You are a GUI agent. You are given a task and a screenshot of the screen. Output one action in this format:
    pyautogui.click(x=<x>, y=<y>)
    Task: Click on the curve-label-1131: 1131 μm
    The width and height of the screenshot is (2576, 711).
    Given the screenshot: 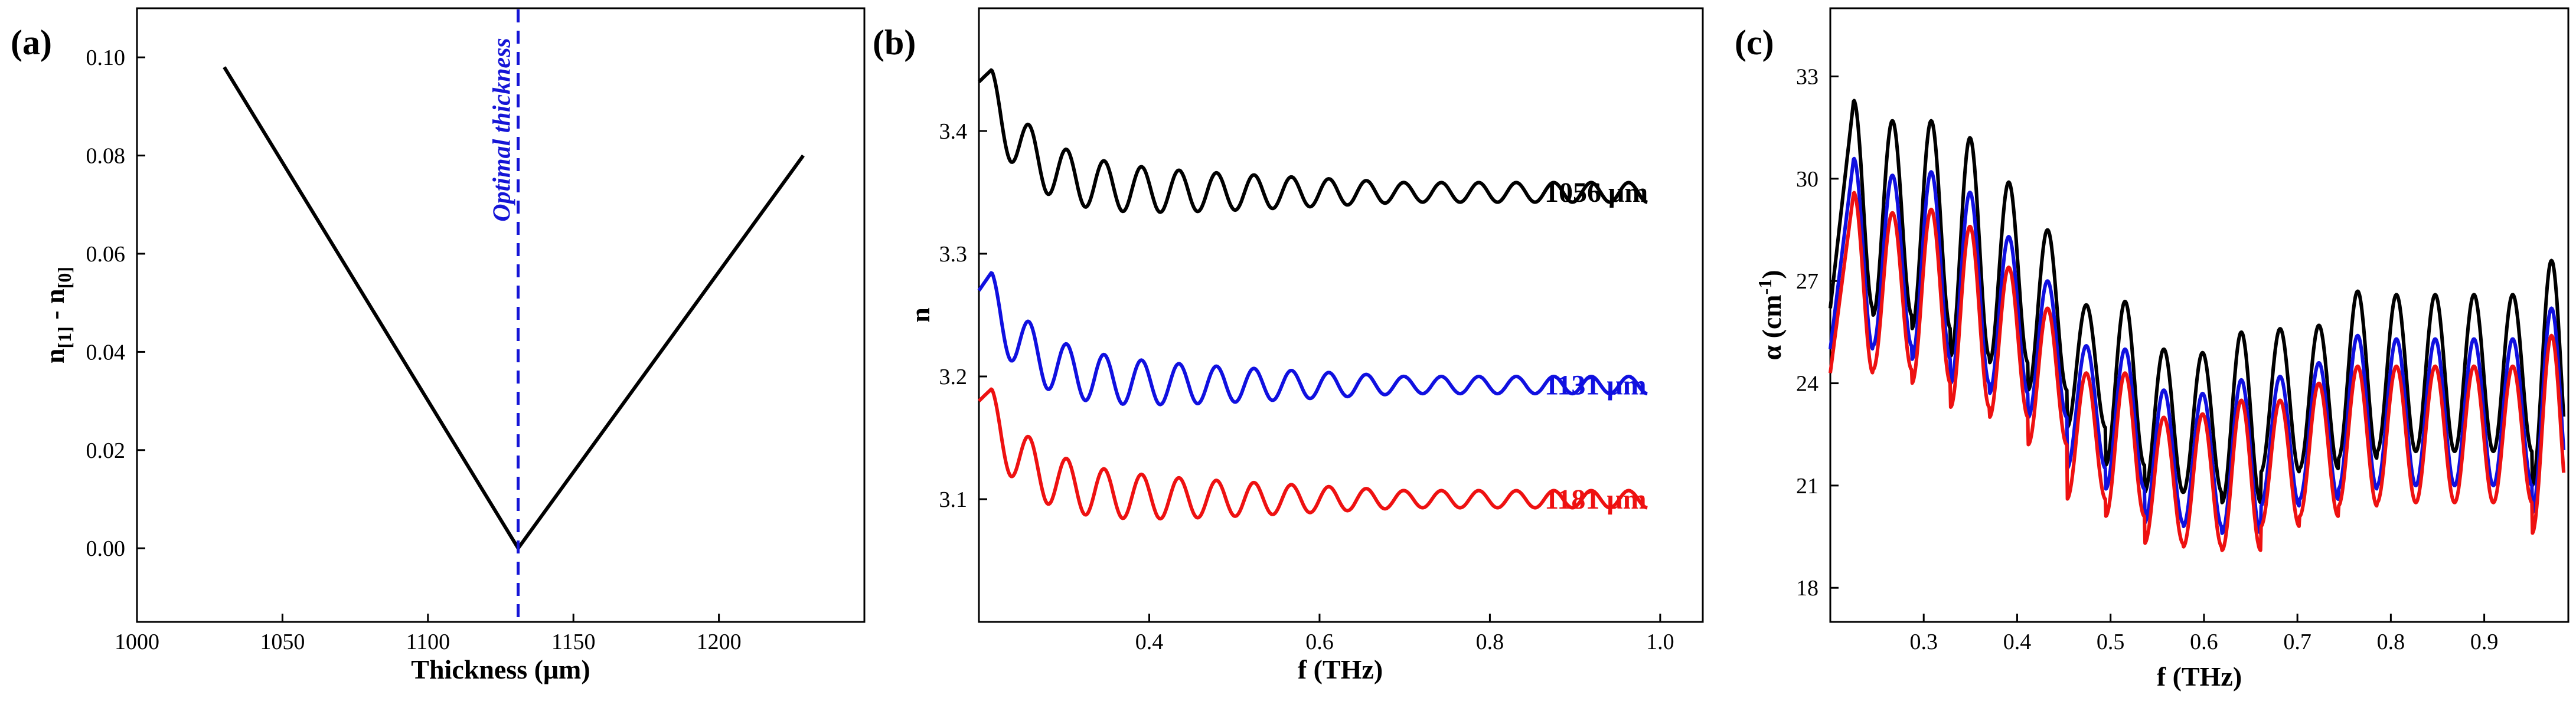 What is the action you would take?
    pyautogui.click(x=1596, y=386)
    